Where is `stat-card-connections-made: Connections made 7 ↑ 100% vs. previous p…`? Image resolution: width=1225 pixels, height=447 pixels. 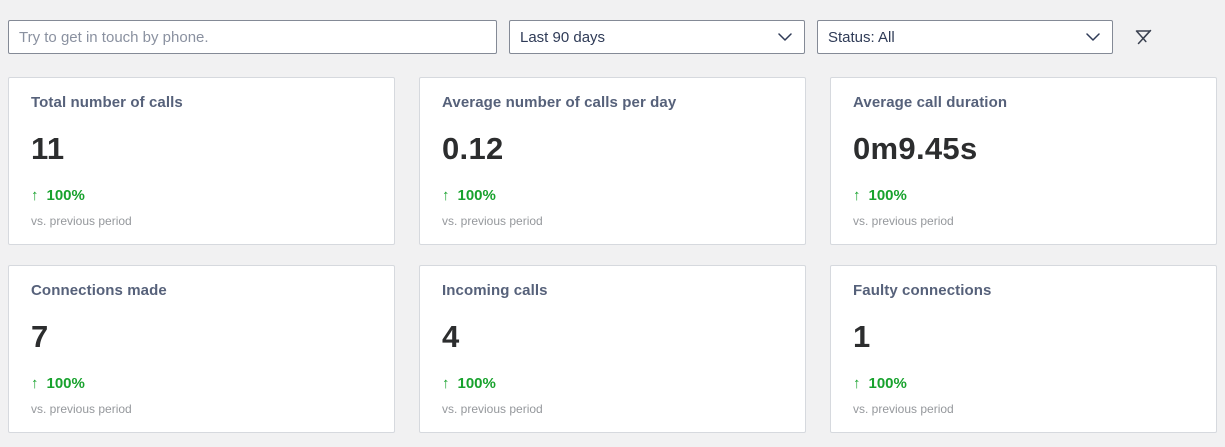 stat-card-connections-made: Connections made 7 ↑ 100% vs. previous p… is located at coordinates (201, 349).